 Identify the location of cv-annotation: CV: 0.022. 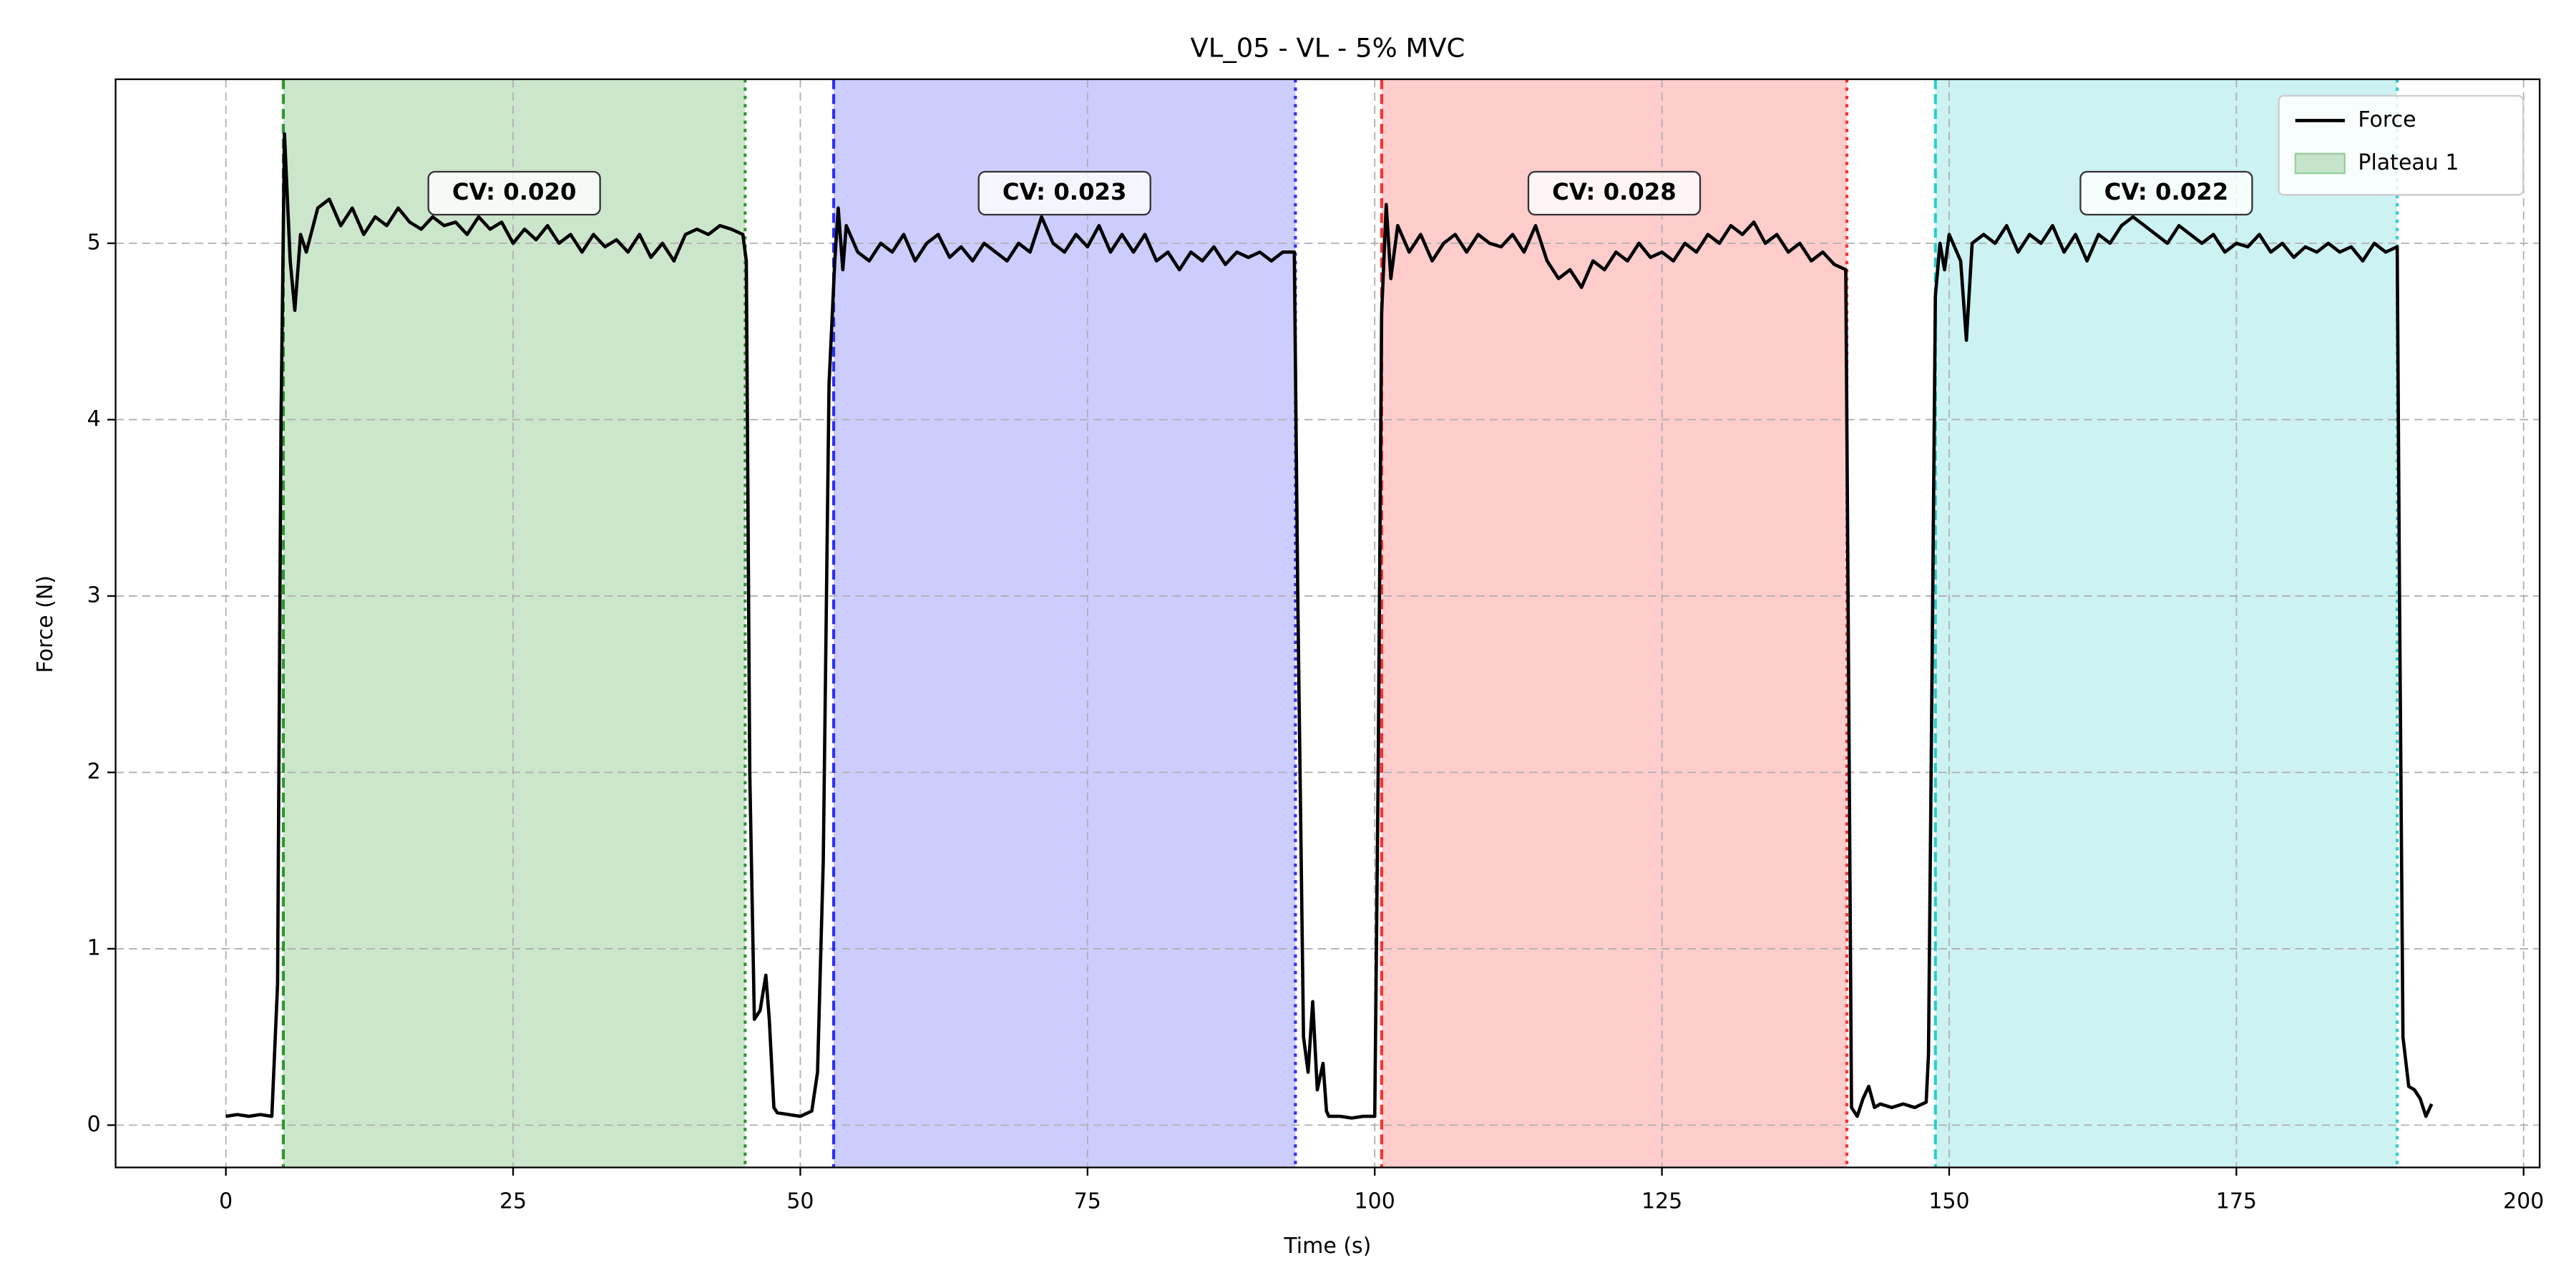
(2166, 193).